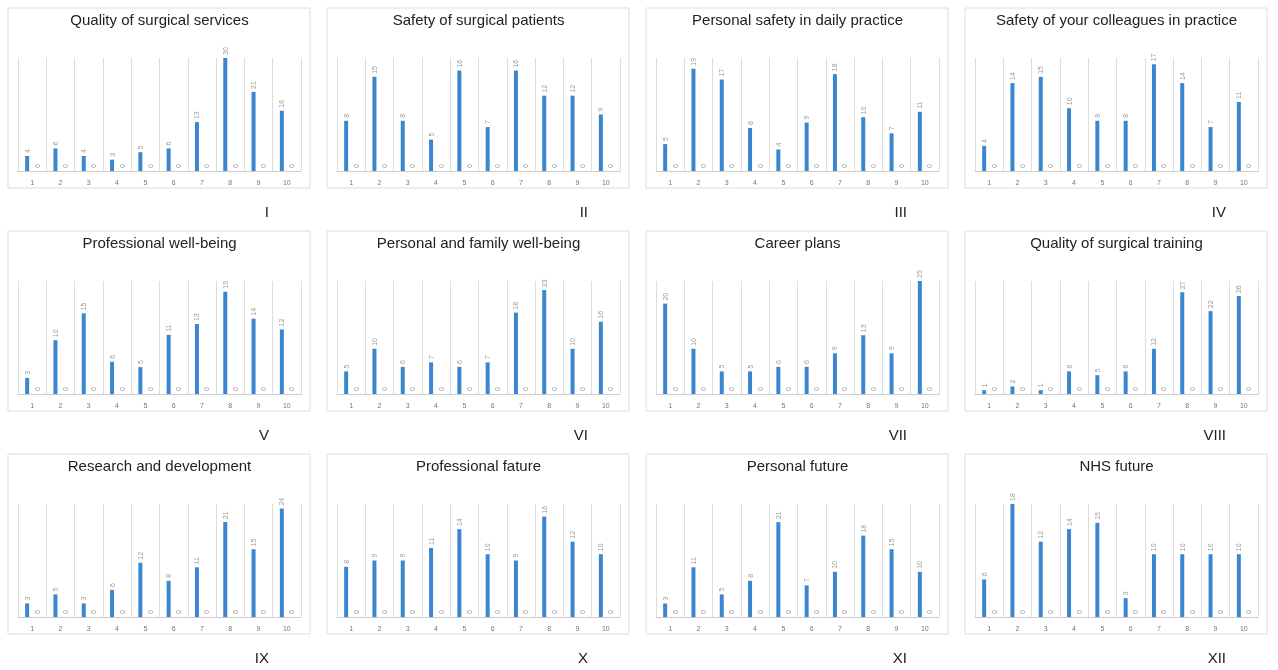 Image resolution: width=1278 pixels, height=670 pixels. Describe the element at coordinates (262, 657) in the screenshot. I see `text: IX` at that location.